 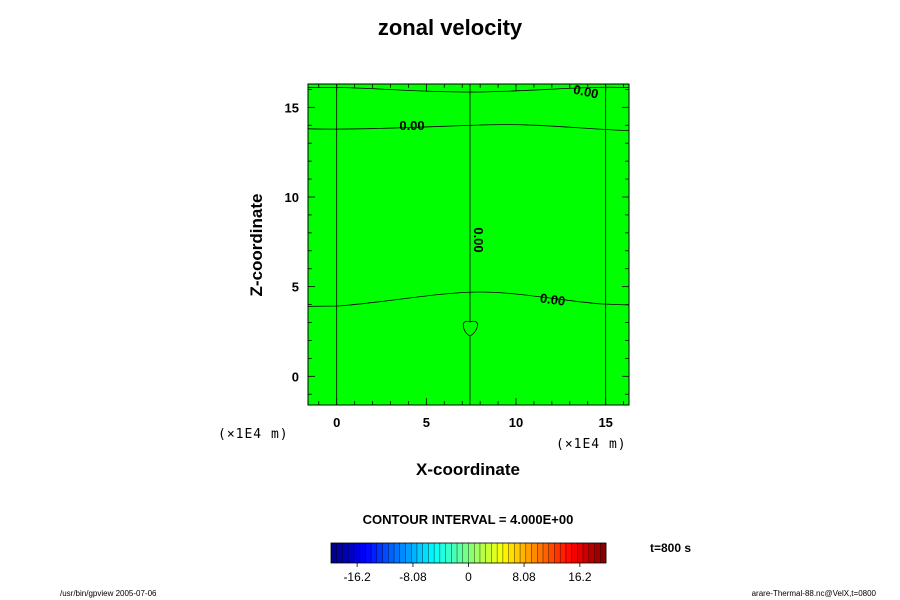 I want to click on x-tick-label: 10, so click(x=516, y=422).